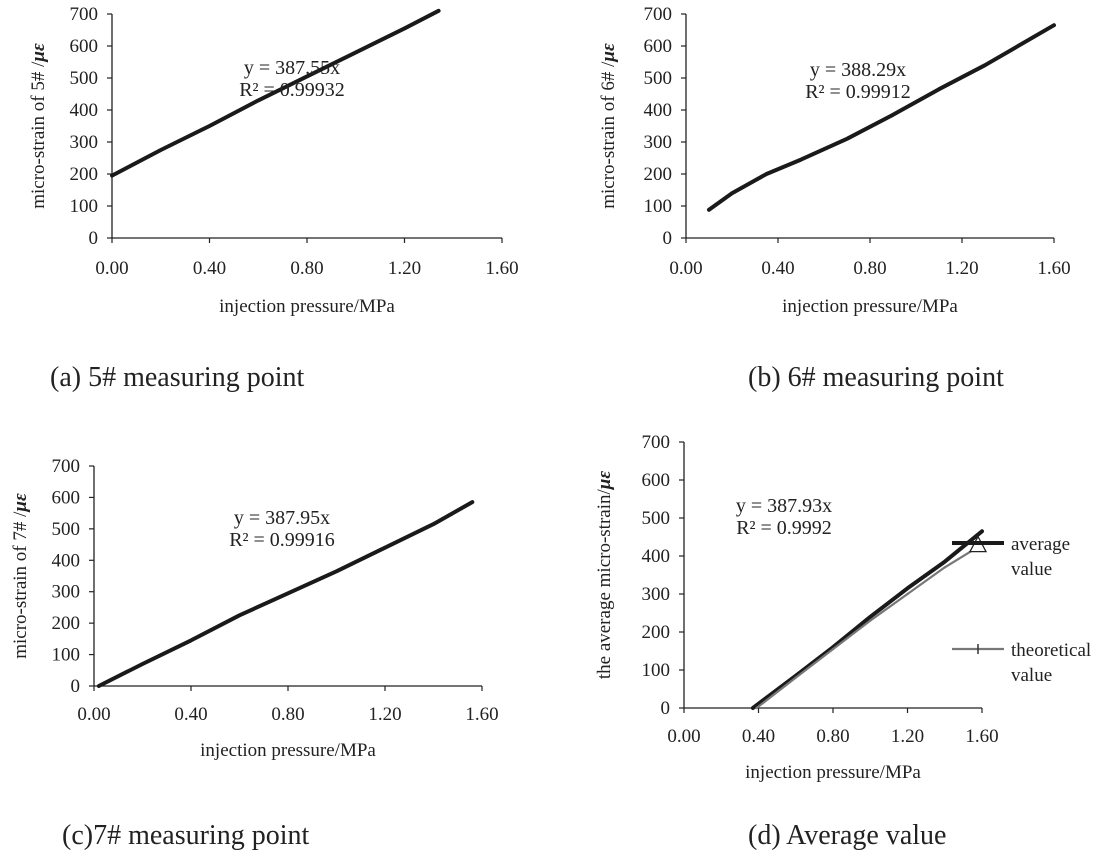 This screenshot has height=860, width=1116. What do you see at coordinates (190, 714) in the screenshot?
I see `chart-c-x-tick-label: 0.40` at bounding box center [190, 714].